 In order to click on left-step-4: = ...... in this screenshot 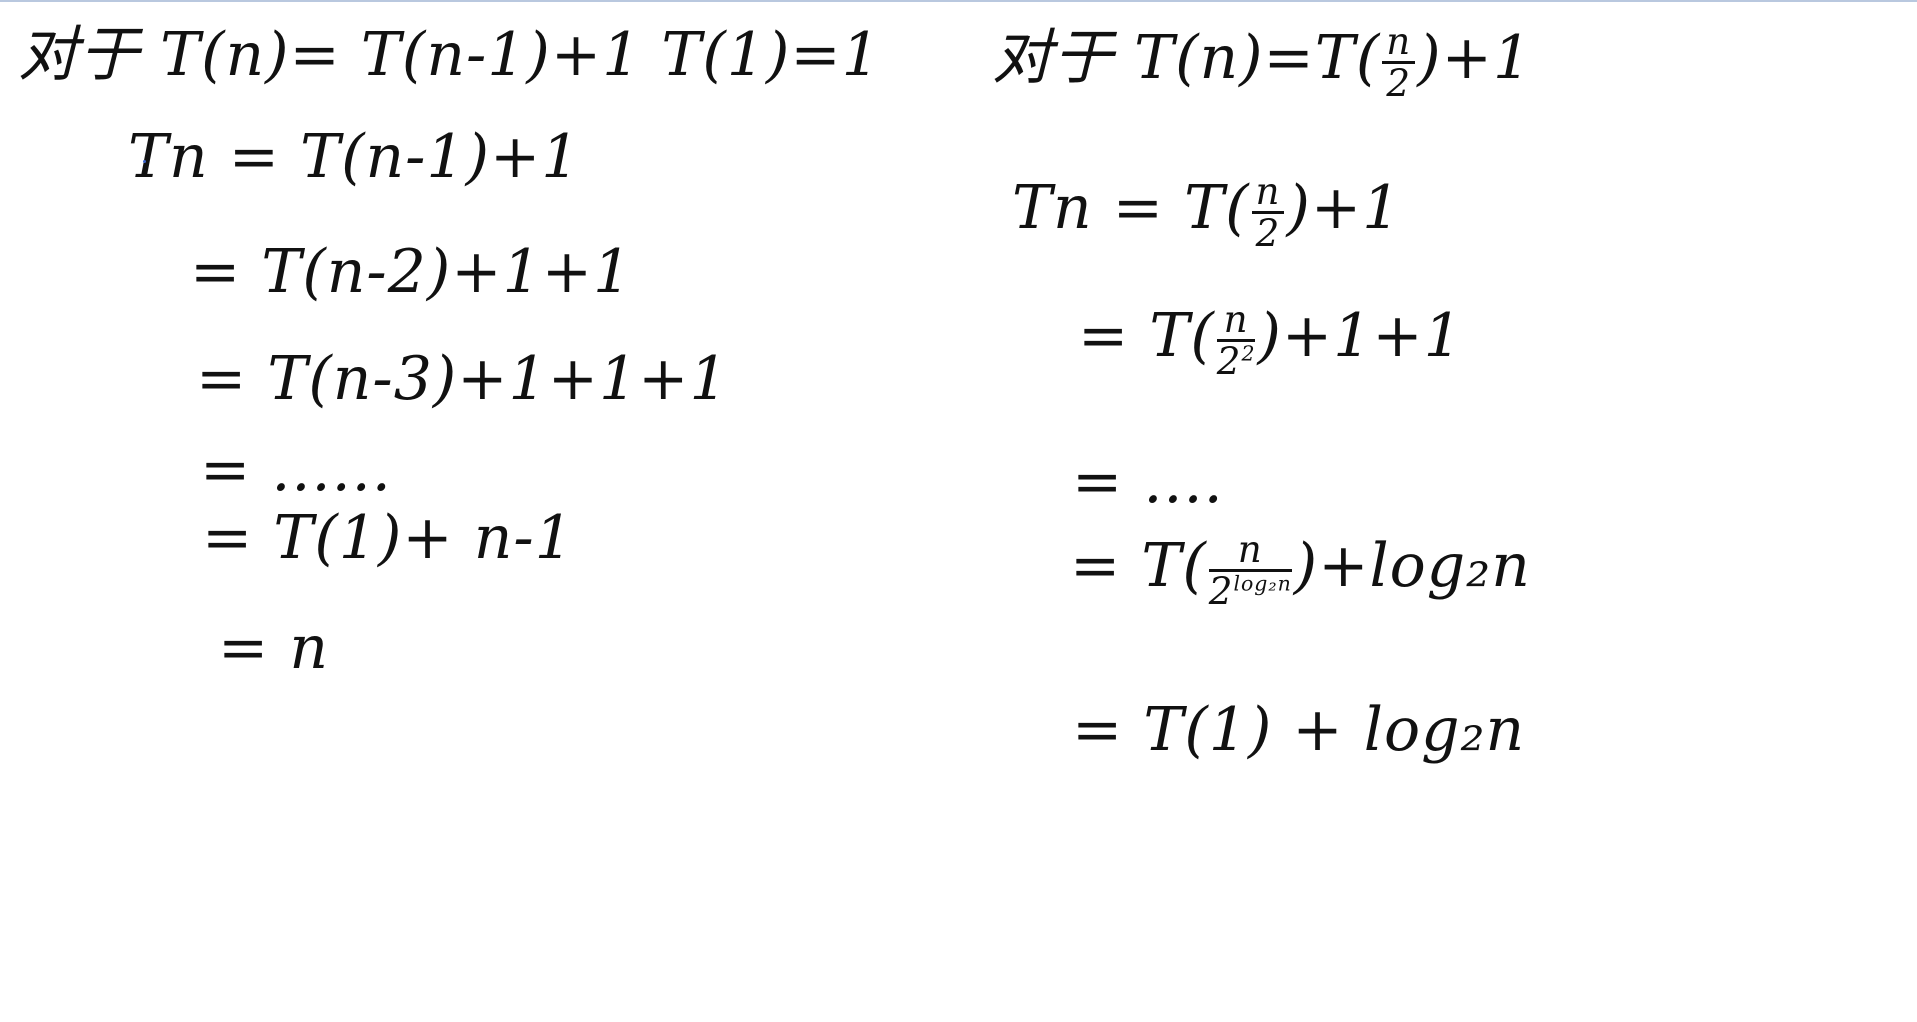, I will do `click(296, 470)`.